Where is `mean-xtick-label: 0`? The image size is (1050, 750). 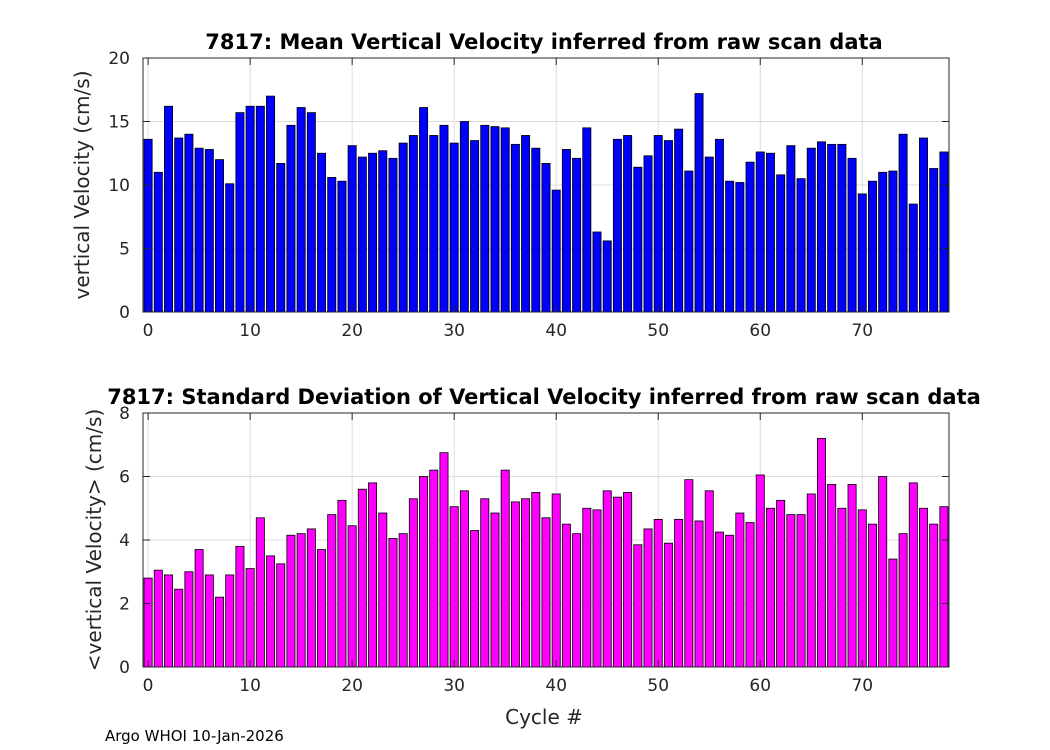
mean-xtick-label: 0 is located at coordinates (148, 331).